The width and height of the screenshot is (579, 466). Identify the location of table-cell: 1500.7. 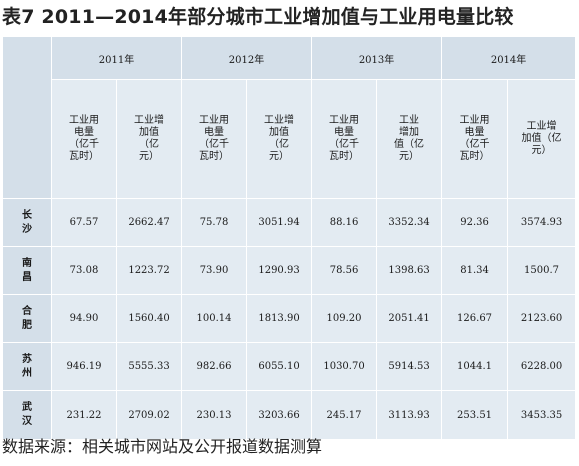
(542, 270).